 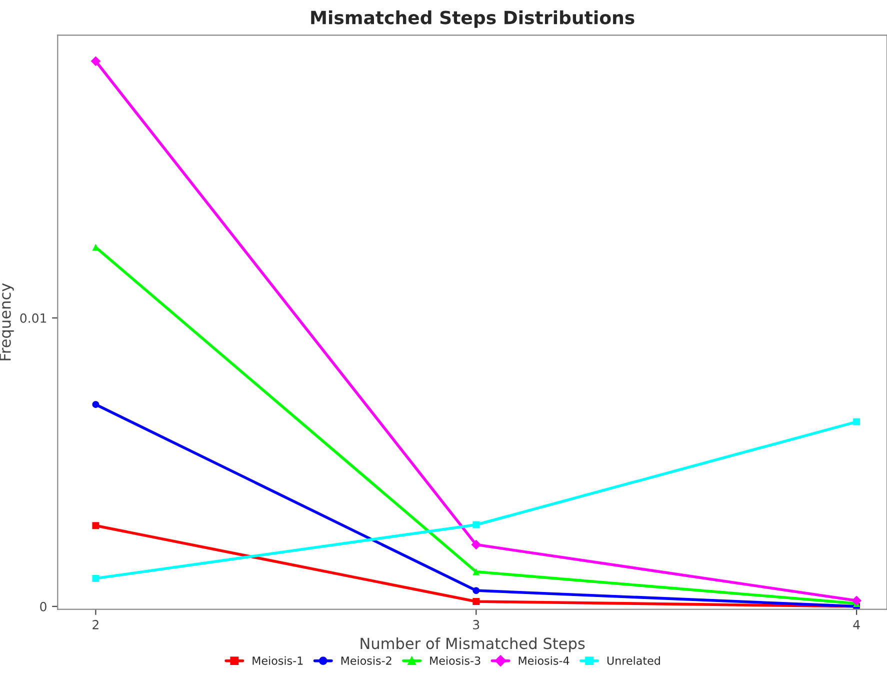 I want to click on chart-title: Mismatched Steps Distributions, so click(x=472, y=19).